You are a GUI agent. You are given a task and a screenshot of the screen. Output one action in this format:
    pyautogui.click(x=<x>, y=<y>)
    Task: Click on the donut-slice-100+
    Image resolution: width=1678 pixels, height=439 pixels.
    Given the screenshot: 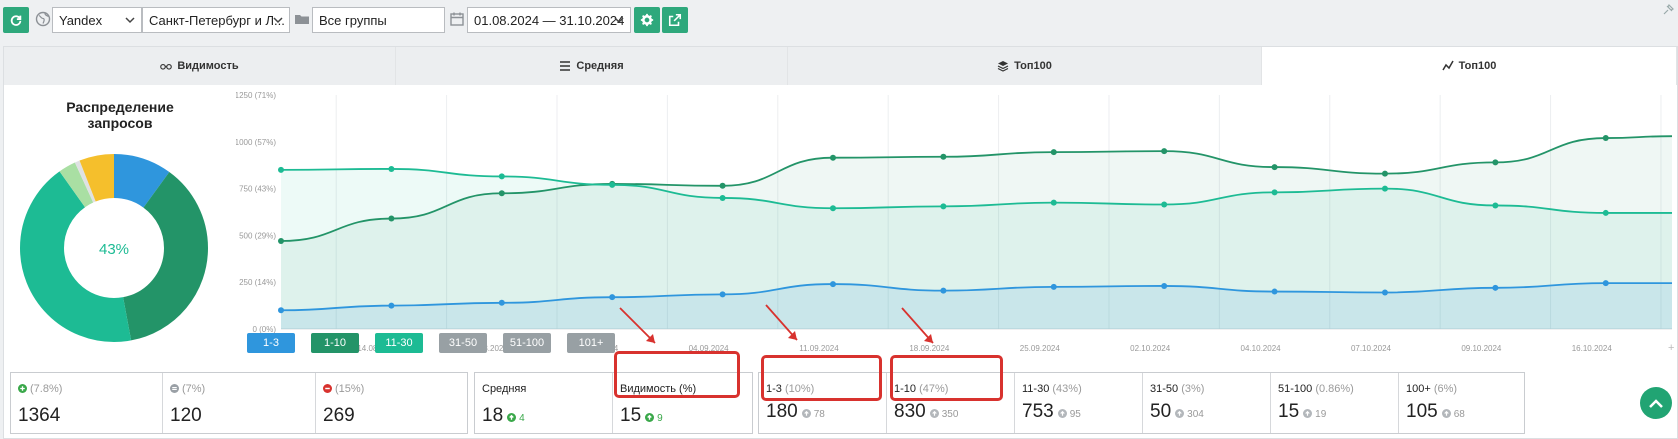 What is the action you would take?
    pyautogui.click(x=114, y=248)
    